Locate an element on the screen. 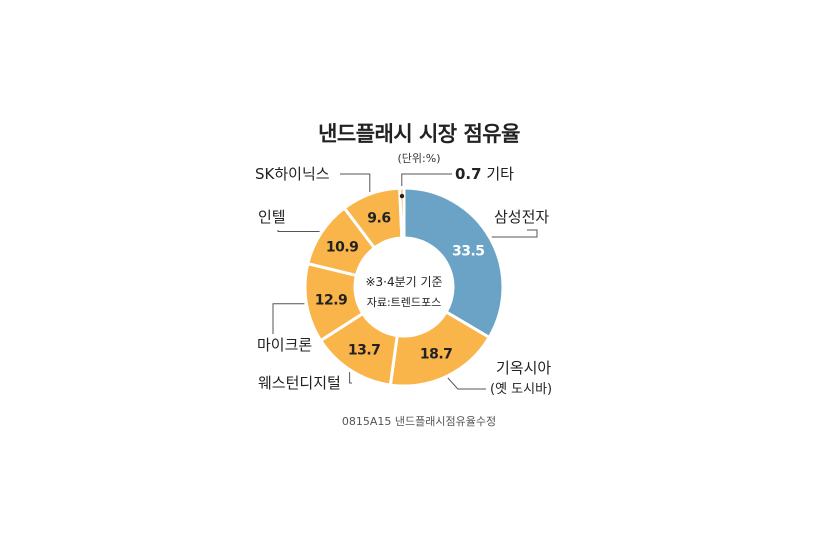 This screenshot has width=838, height=549. value-label-intel: 10.9 is located at coordinates (342, 247).